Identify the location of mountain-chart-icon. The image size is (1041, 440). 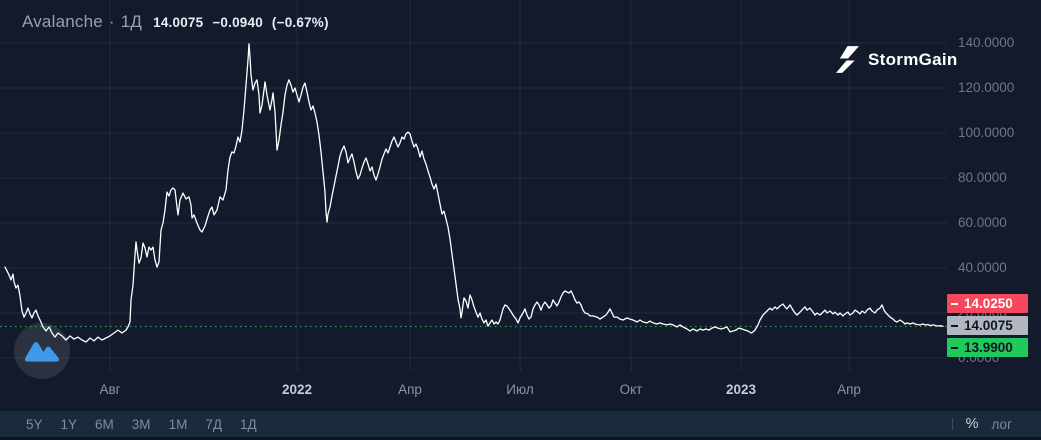
(41, 352).